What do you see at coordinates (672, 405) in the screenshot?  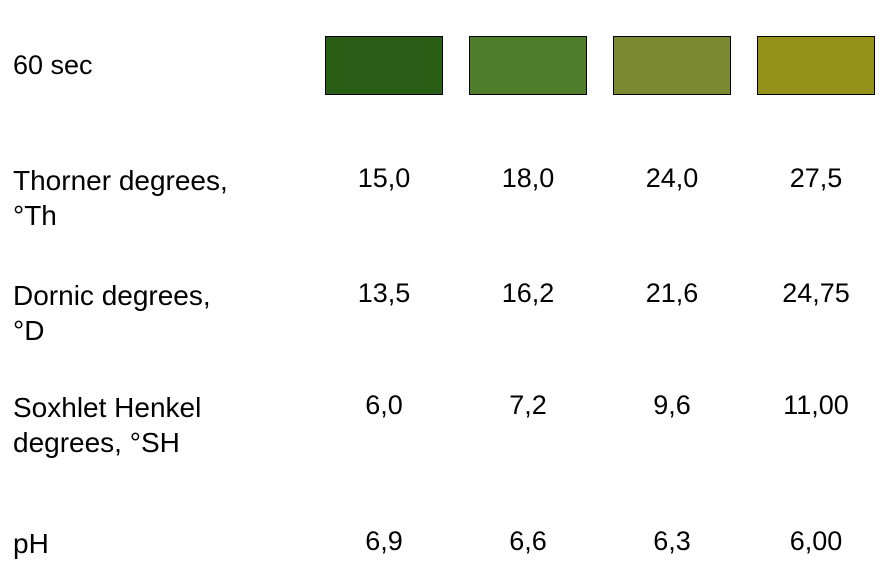 I see `value-cell: 9,6` at bounding box center [672, 405].